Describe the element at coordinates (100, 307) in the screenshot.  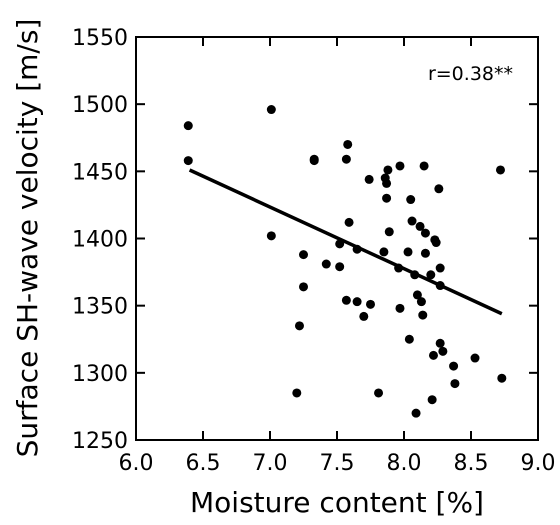
I see `y-tick-label-2: 1350` at that location.